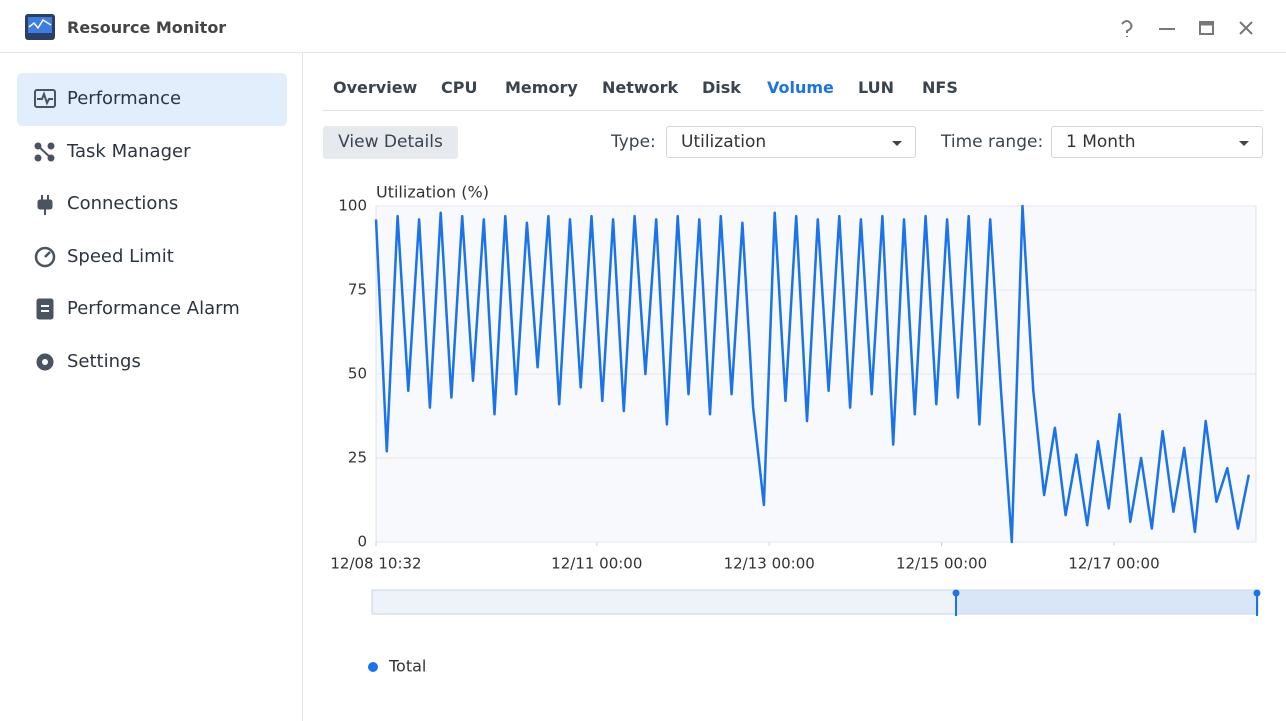 The width and height of the screenshot is (1286, 721). What do you see at coordinates (104, 361) in the screenshot?
I see `sidebar-item: Settings` at bounding box center [104, 361].